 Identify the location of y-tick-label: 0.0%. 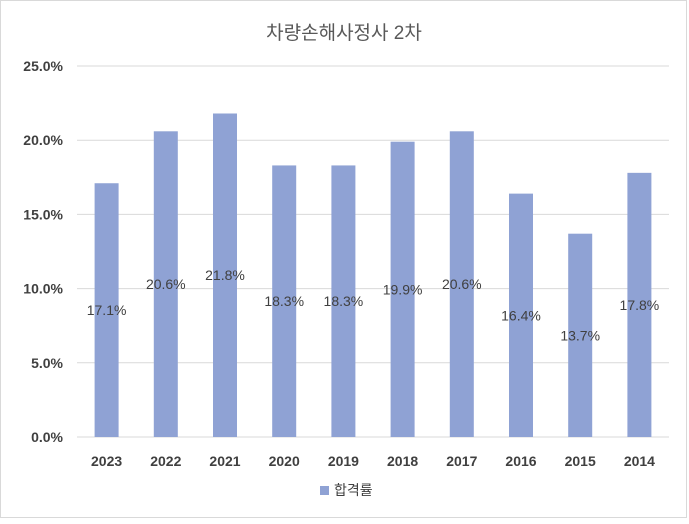
(47, 437).